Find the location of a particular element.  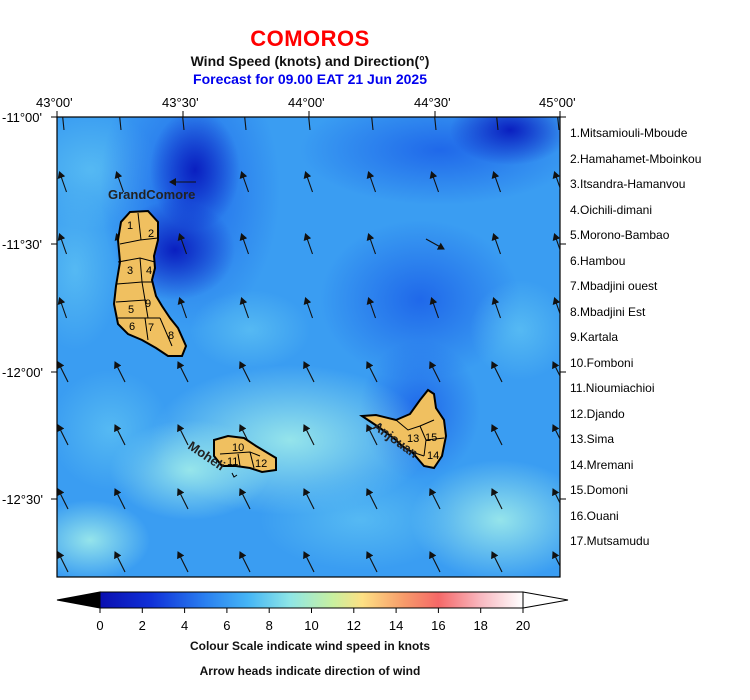

region-9-number: 9 is located at coordinates (148, 304).